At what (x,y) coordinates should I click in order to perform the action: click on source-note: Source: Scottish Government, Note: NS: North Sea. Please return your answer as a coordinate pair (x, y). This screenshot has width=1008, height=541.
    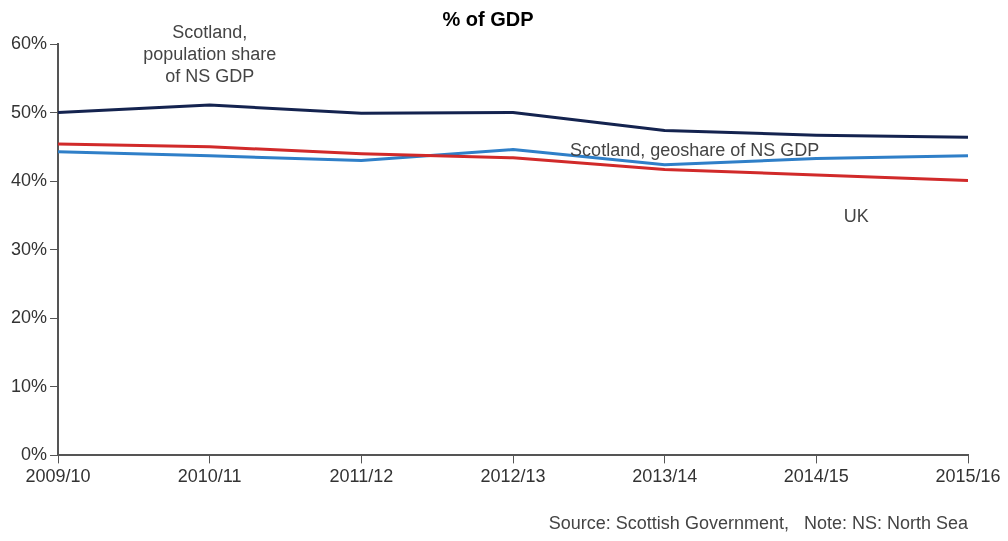
    Looking at the image, I should click on (758, 522).